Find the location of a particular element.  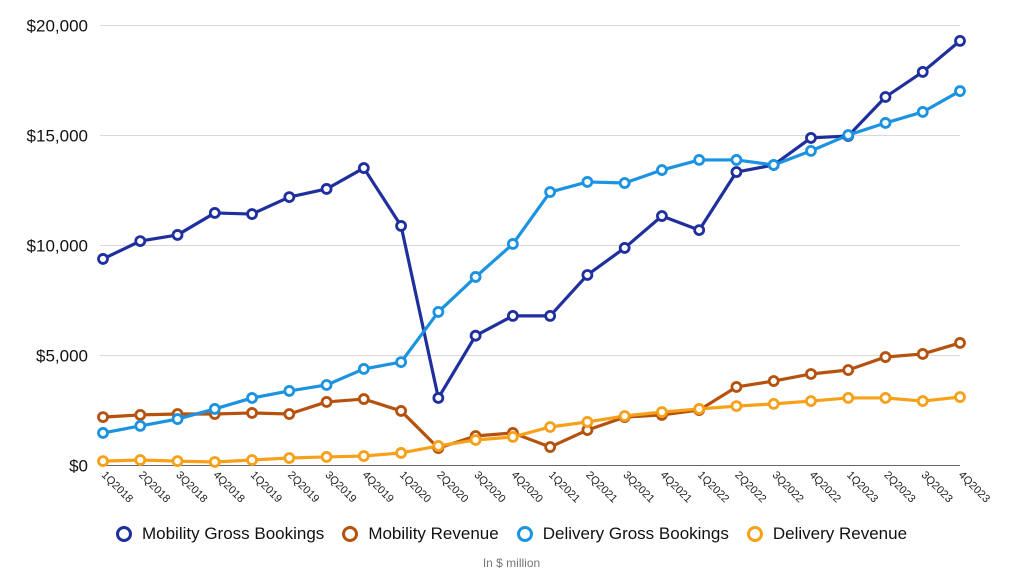

x-tick-label: 3Q2023 is located at coordinates (937, 487).